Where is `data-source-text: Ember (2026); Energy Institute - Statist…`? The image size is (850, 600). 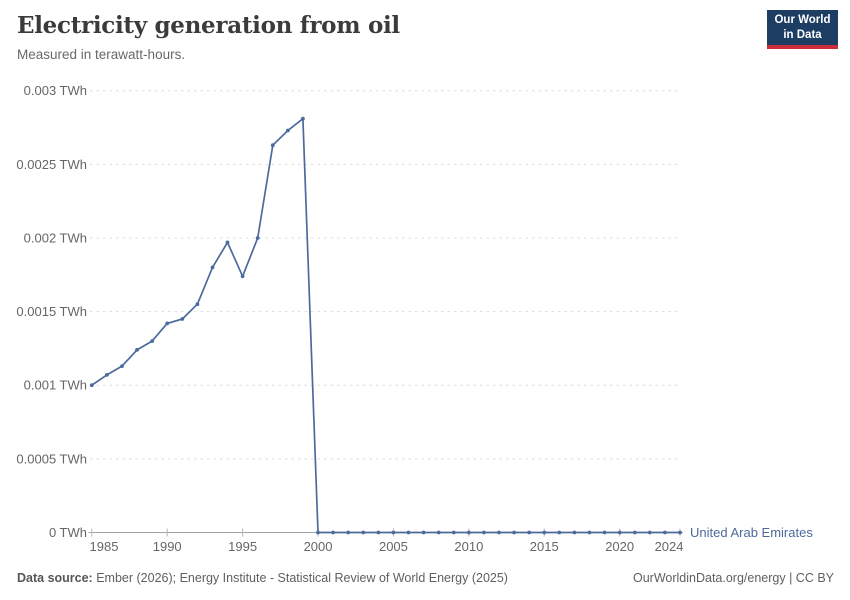 data-source-text: Ember (2026); Energy Institute - Statist… is located at coordinates (300, 578).